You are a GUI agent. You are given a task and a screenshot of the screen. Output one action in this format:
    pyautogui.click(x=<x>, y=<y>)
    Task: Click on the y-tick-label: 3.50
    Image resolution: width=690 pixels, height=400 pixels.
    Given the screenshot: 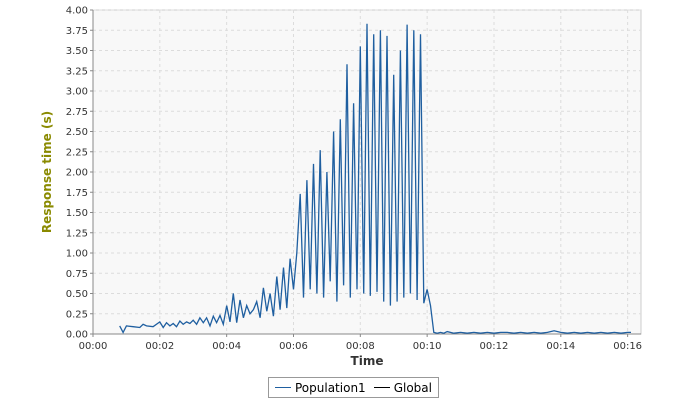 What is the action you would take?
    pyautogui.click(x=77, y=51)
    